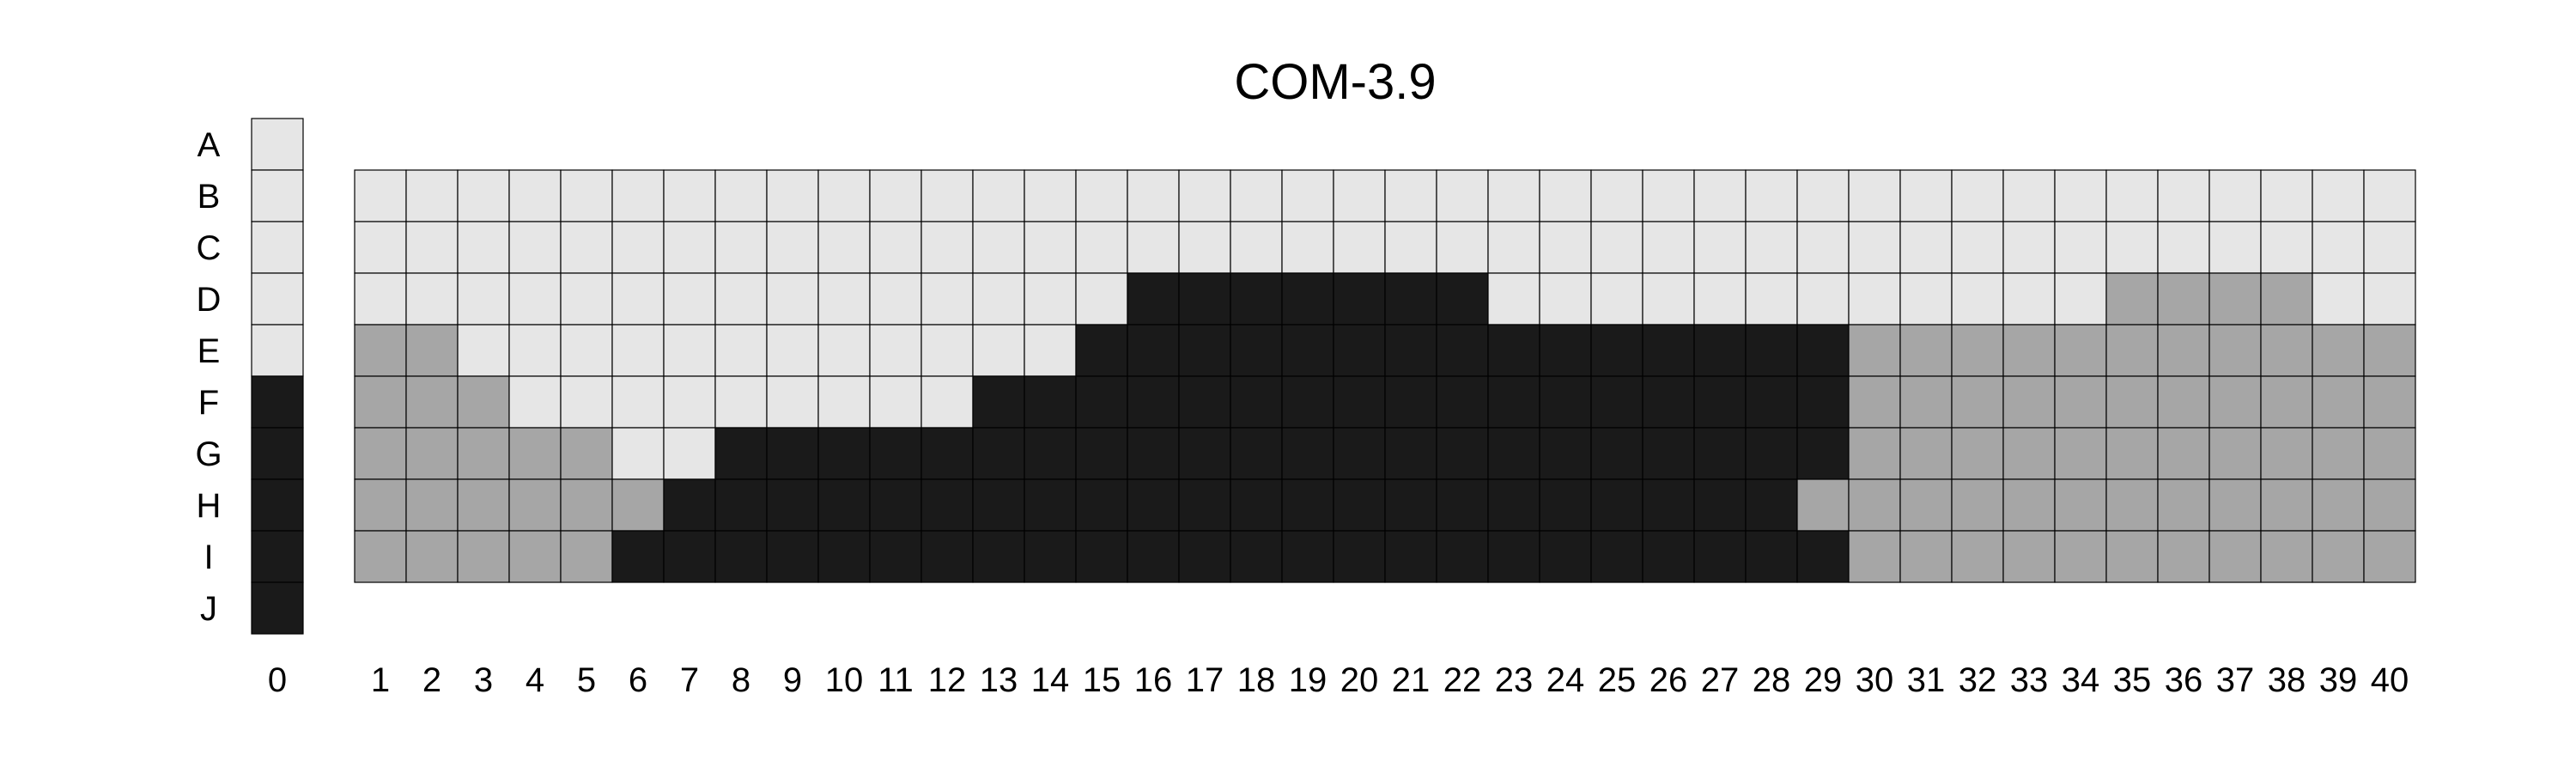 This screenshot has height=773, width=2576. What do you see at coordinates (278, 402) in the screenshot?
I see `ref-cell-f` at bounding box center [278, 402].